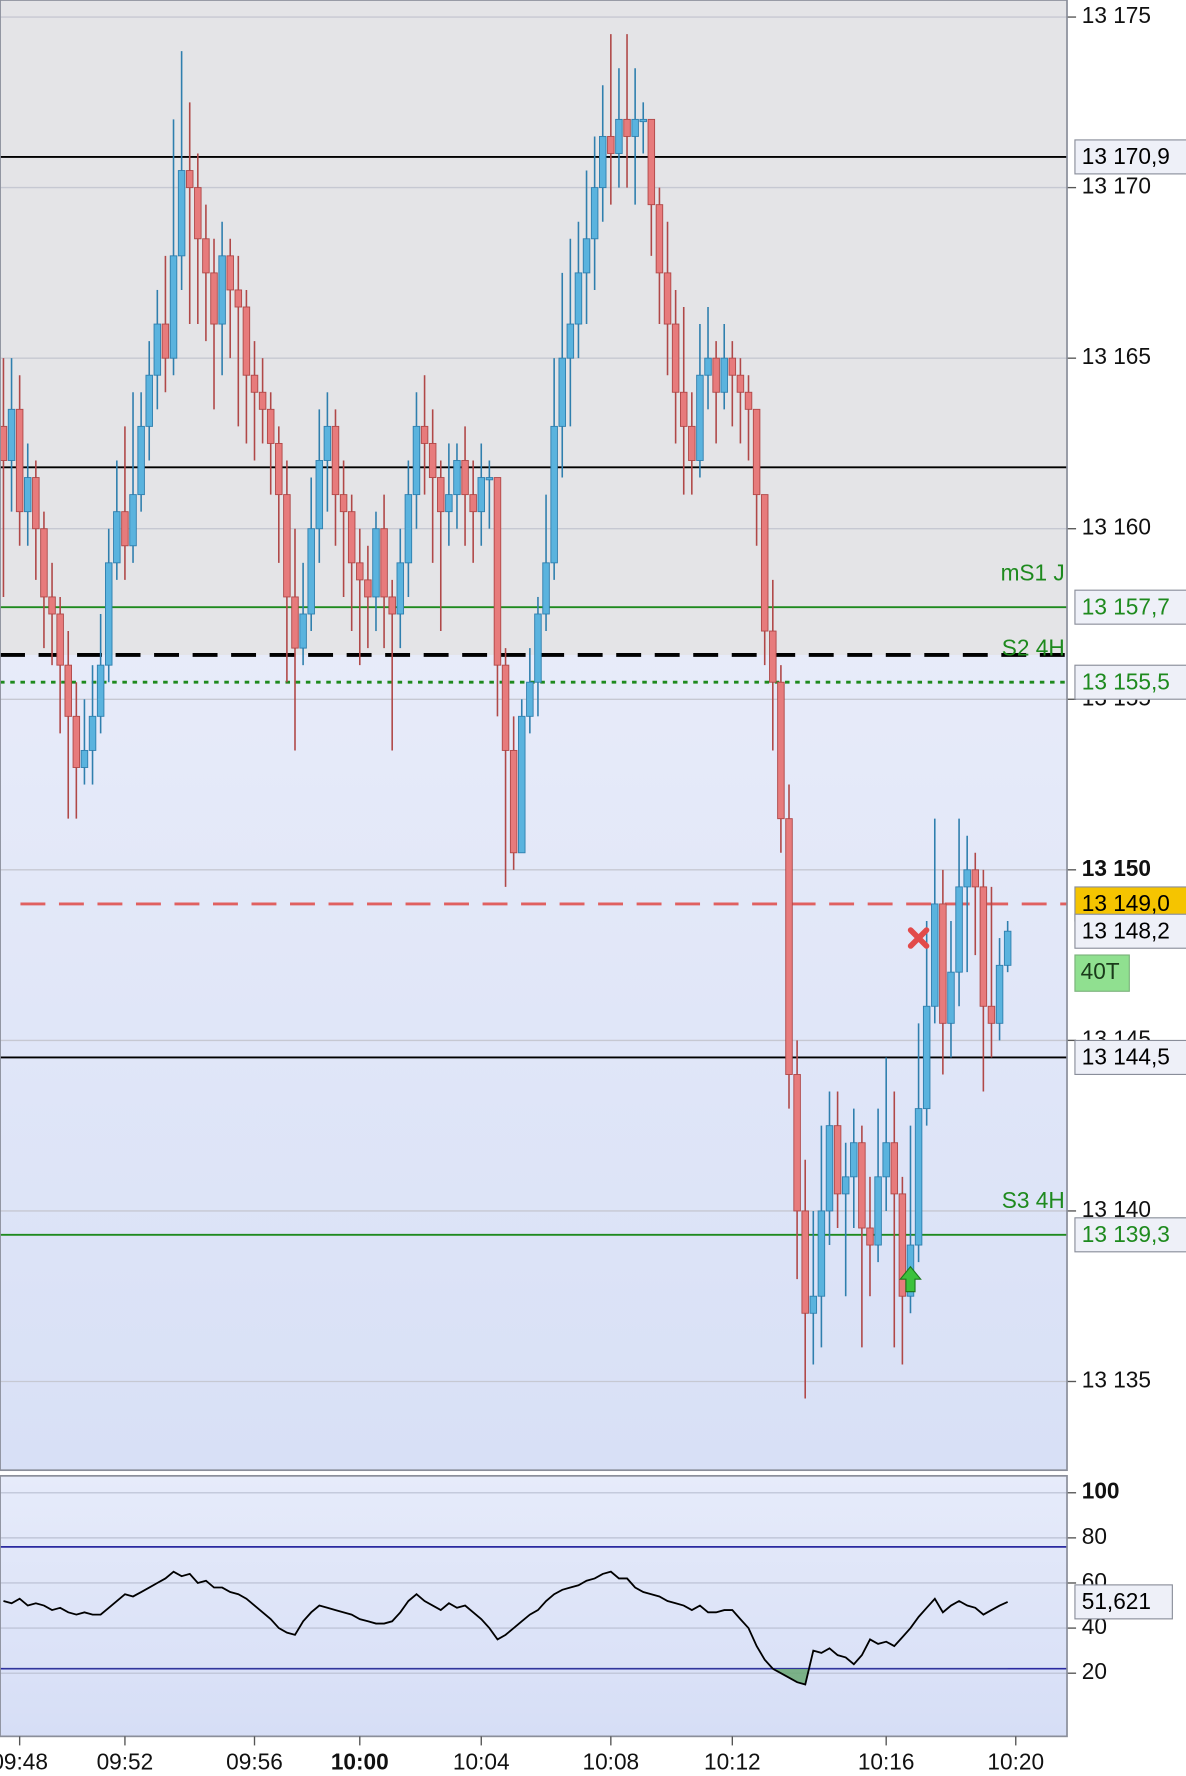 This screenshot has width=1186, height=1776. Describe the element at coordinates (1033, 1200) in the screenshot. I see `level-name: S3 4H` at that location.